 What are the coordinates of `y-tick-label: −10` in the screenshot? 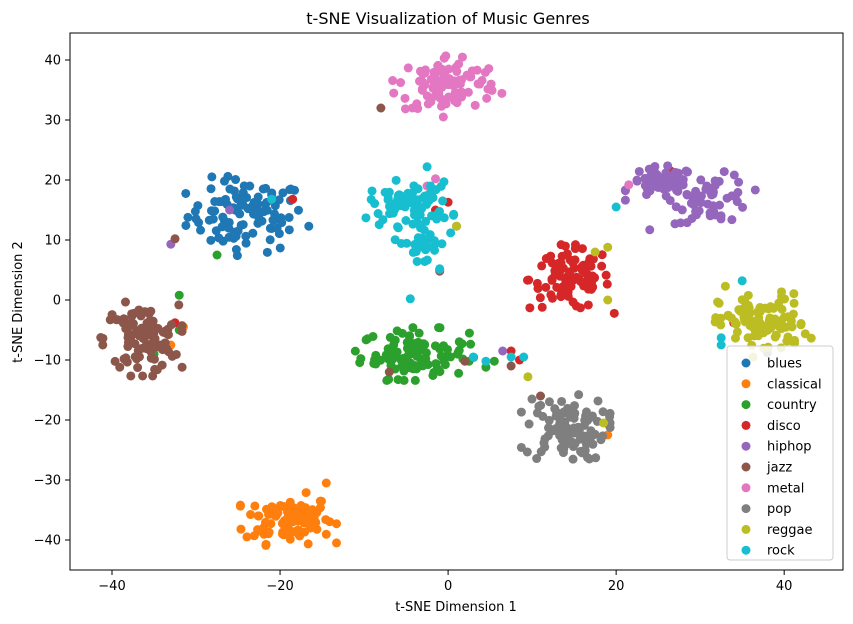 It's located at (47, 361).